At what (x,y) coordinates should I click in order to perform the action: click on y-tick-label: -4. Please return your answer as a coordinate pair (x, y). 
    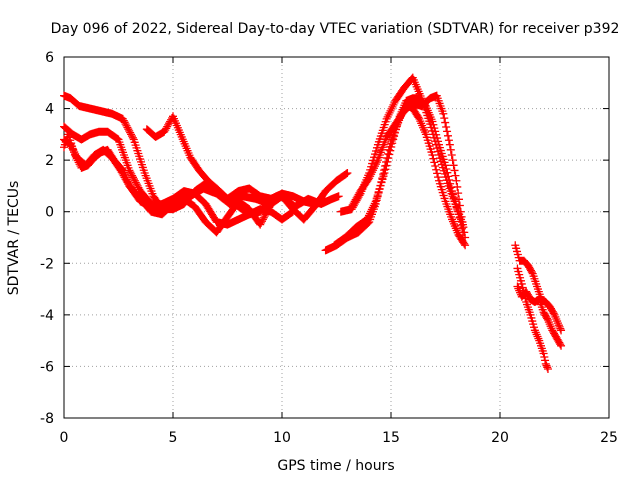
    Looking at the image, I should click on (47, 316).